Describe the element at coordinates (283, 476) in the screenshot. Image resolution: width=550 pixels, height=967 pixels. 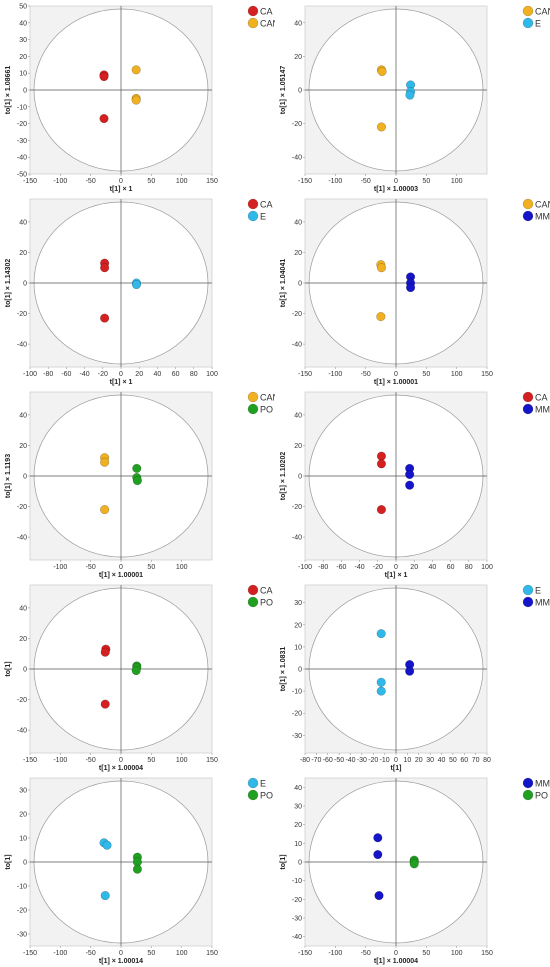
I see `y-axis-label: to[1] × 1.10202` at that location.